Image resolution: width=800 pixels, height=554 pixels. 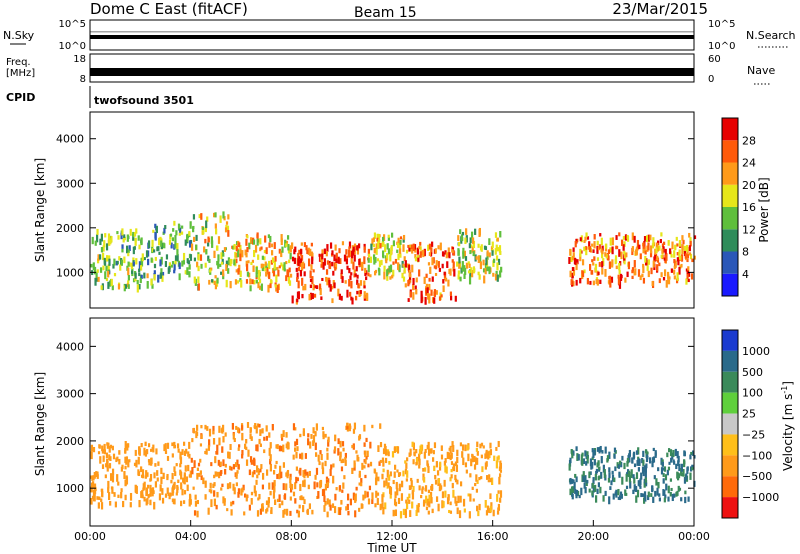 What do you see at coordinates (70, 272) in the screenshot?
I see `power-ytick-label: 1000` at bounding box center [70, 272].